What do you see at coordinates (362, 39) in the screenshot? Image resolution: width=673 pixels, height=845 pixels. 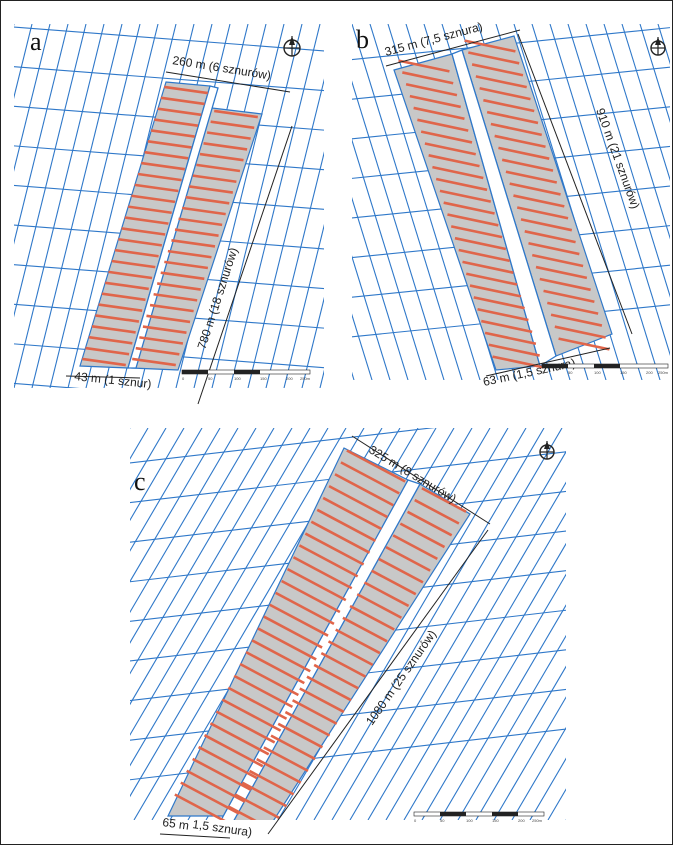 I see `panel-letter: b` at bounding box center [362, 39].